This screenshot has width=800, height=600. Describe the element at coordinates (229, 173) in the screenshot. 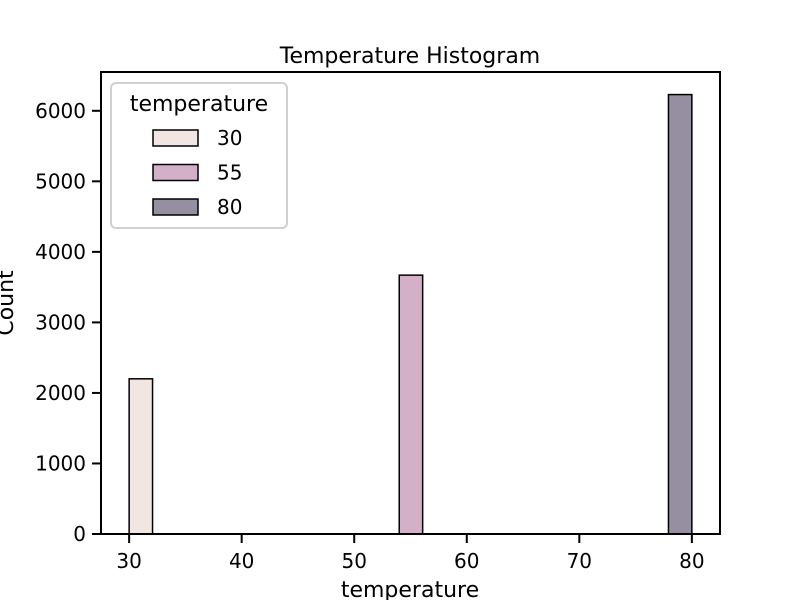

I see `legend-label-55: 55` at that location.